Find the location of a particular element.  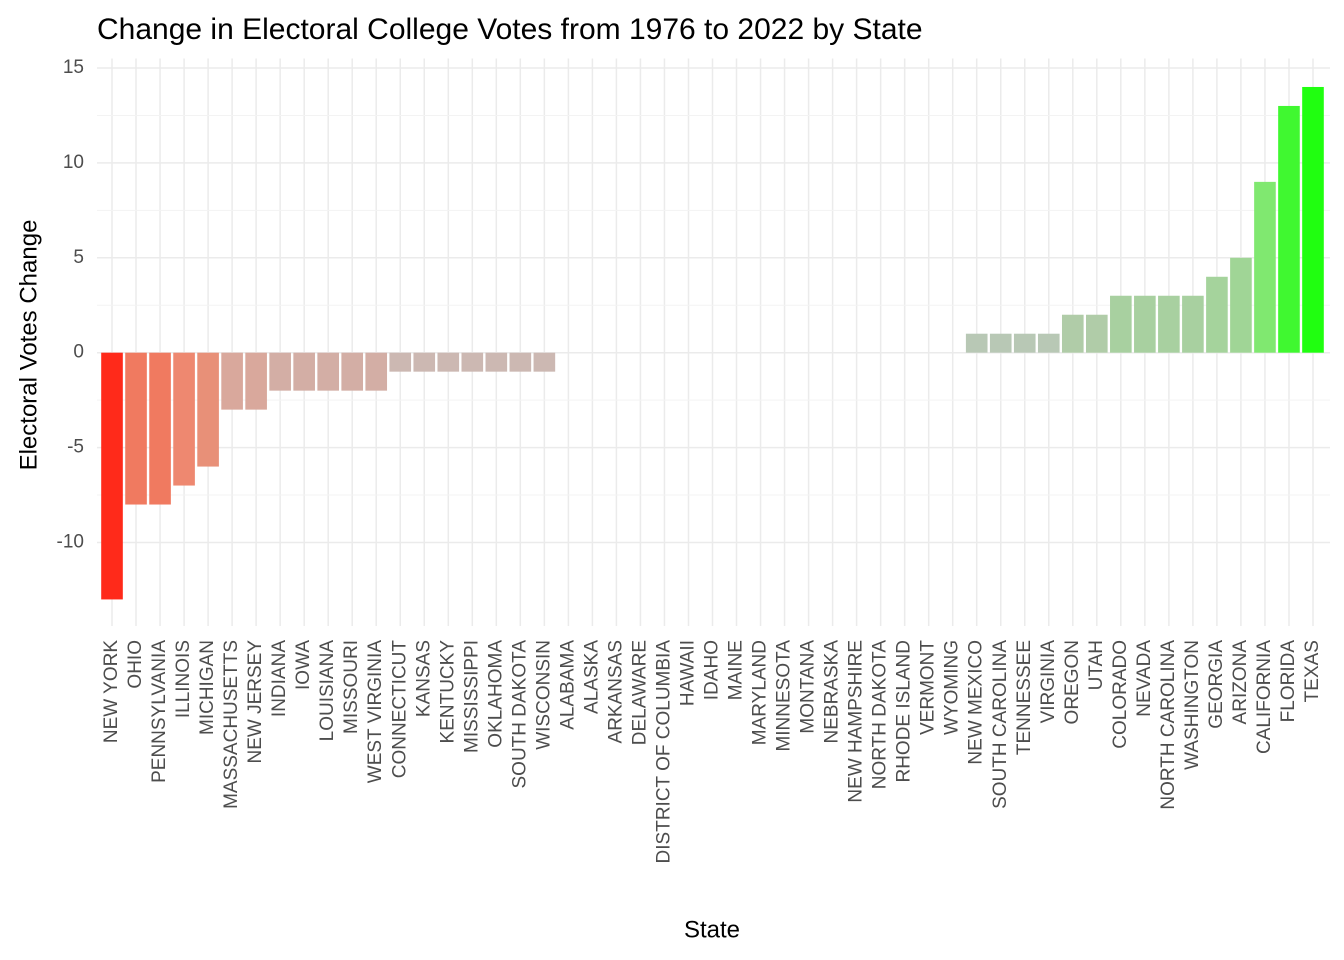

x-tick-label: TEXAS is located at coordinates (1312, 671).